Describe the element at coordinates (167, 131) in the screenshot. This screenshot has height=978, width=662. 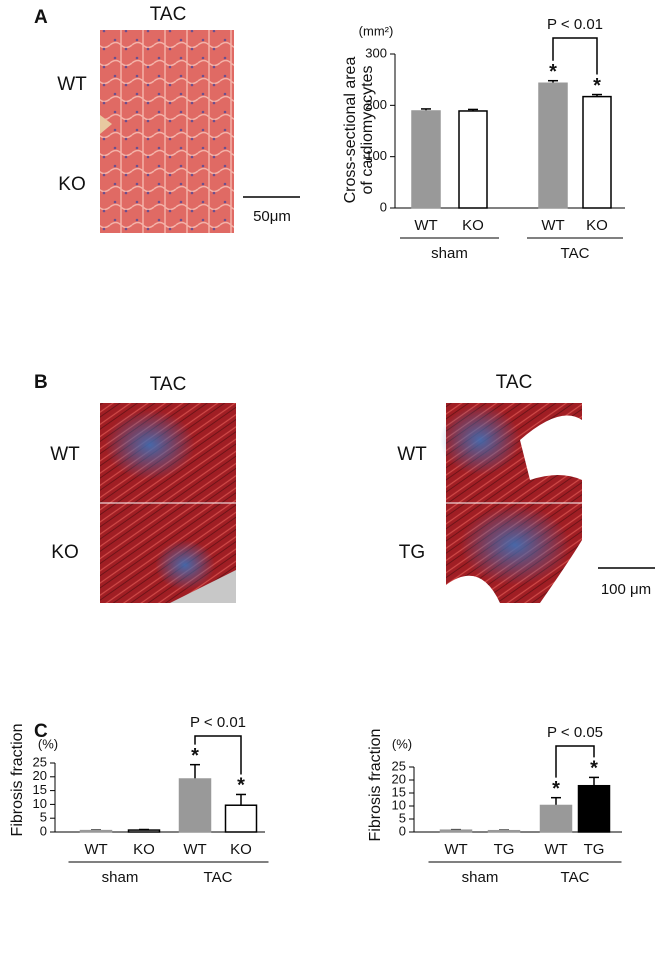
I see `histology-image` at that location.